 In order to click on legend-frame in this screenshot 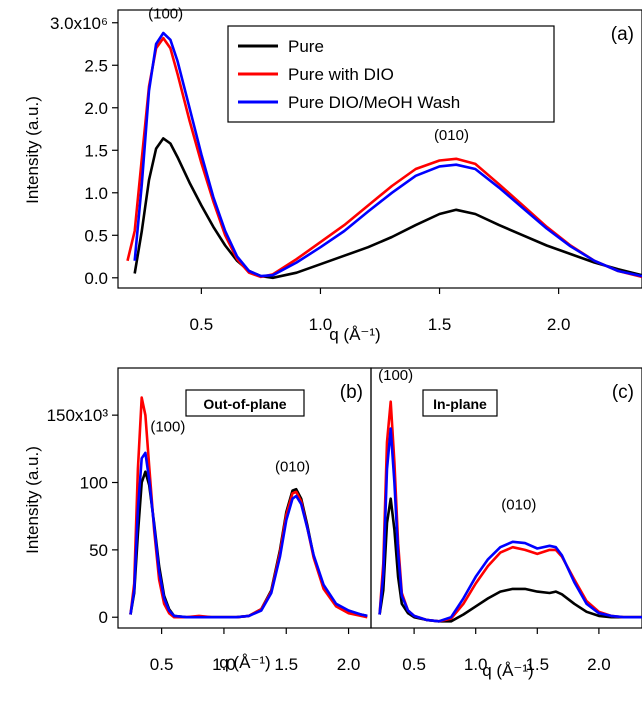, I will do `click(391, 74)`.